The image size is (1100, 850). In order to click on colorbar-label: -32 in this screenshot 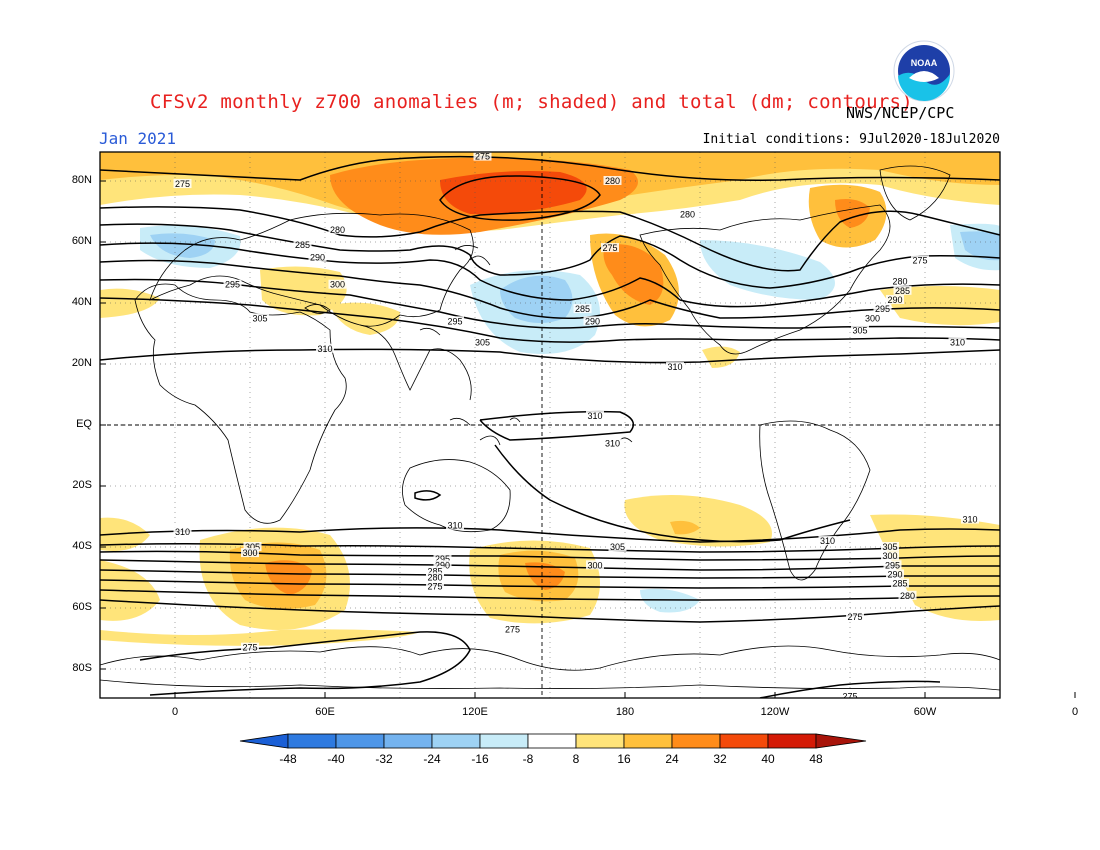, I will do `click(384, 759)`.